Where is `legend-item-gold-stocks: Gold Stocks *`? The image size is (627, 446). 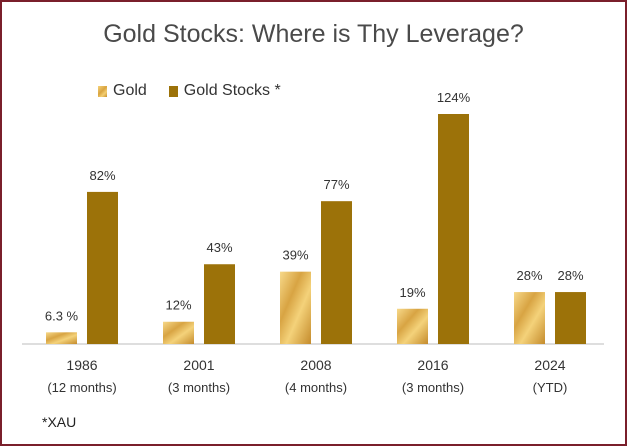 legend-item-gold-stocks: Gold Stocks * is located at coordinates (224, 91).